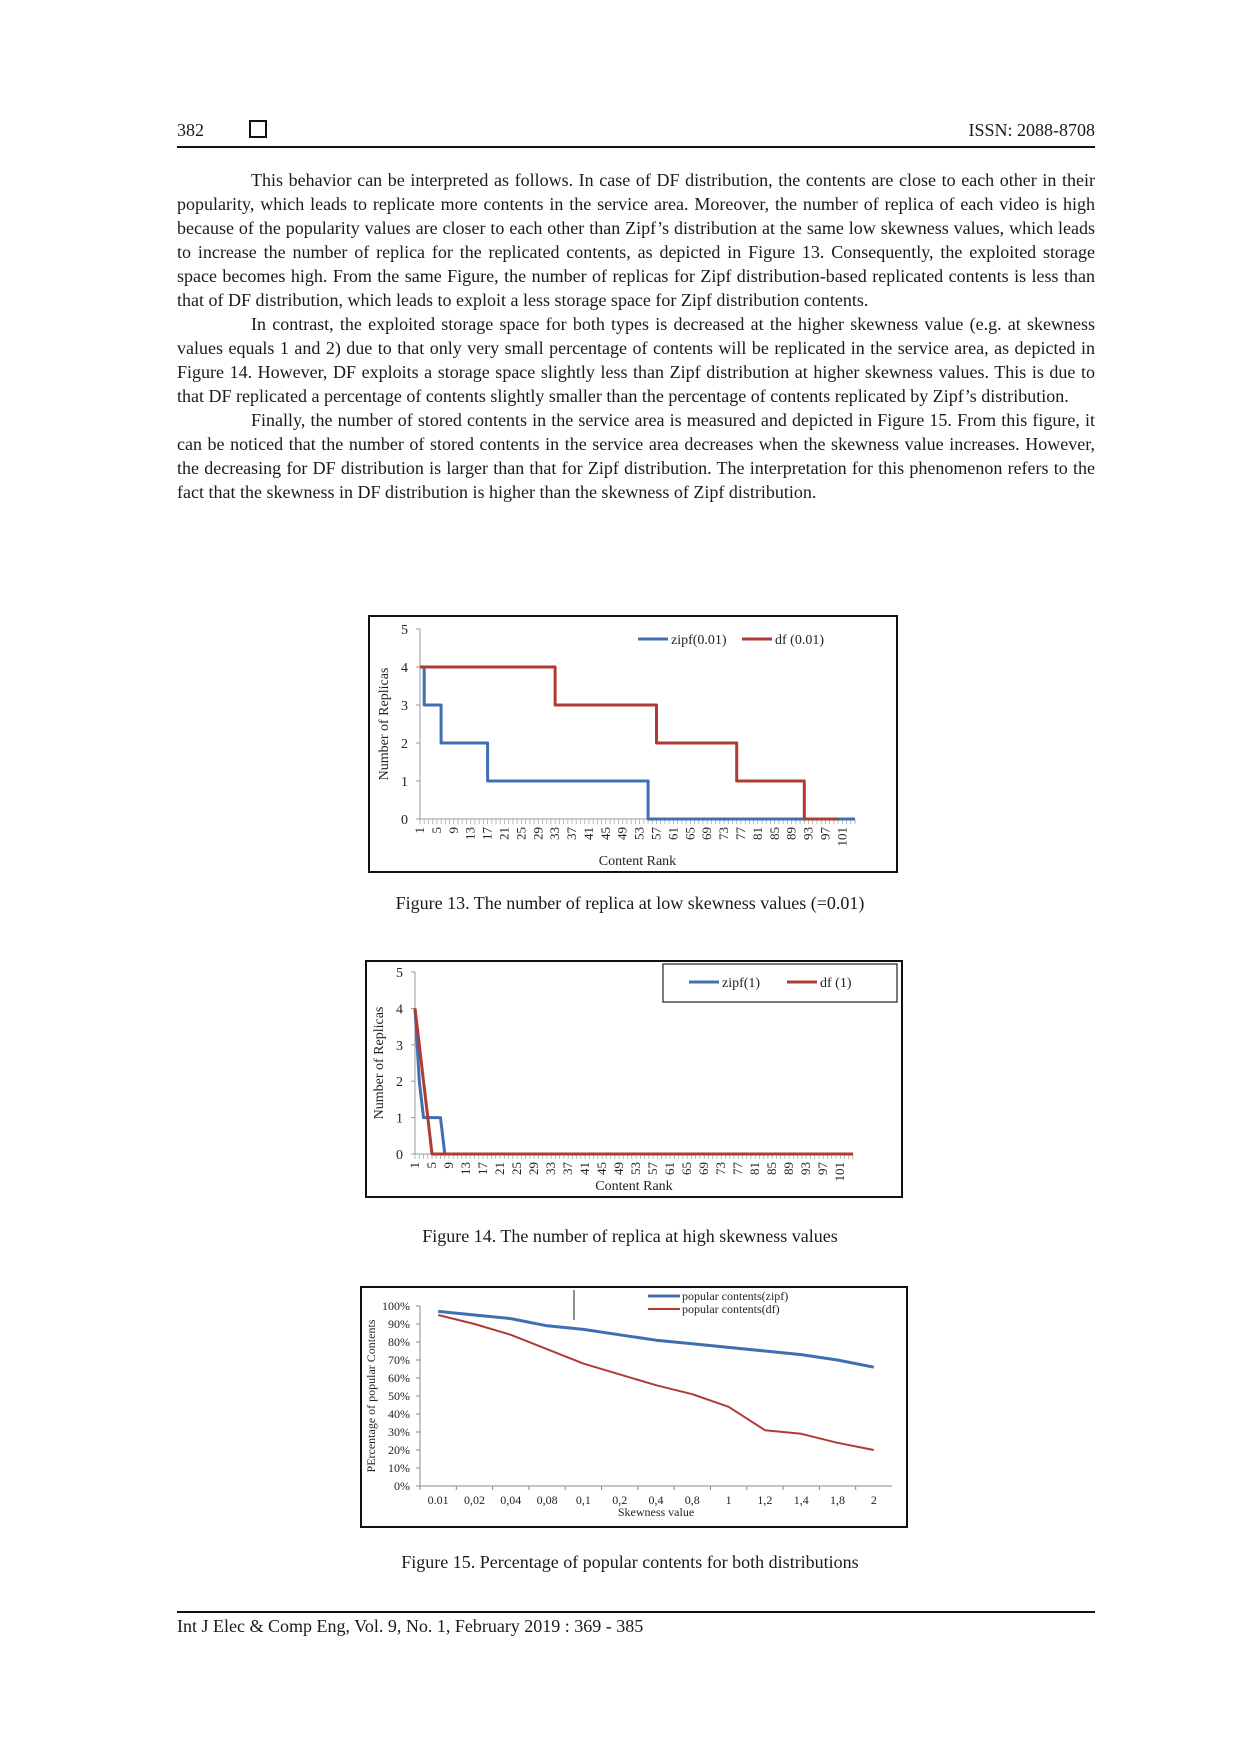 Image resolution: width=1240 pixels, height=1754 pixels. I want to click on legend-label-zipf: zipf(0.01), so click(699, 640).